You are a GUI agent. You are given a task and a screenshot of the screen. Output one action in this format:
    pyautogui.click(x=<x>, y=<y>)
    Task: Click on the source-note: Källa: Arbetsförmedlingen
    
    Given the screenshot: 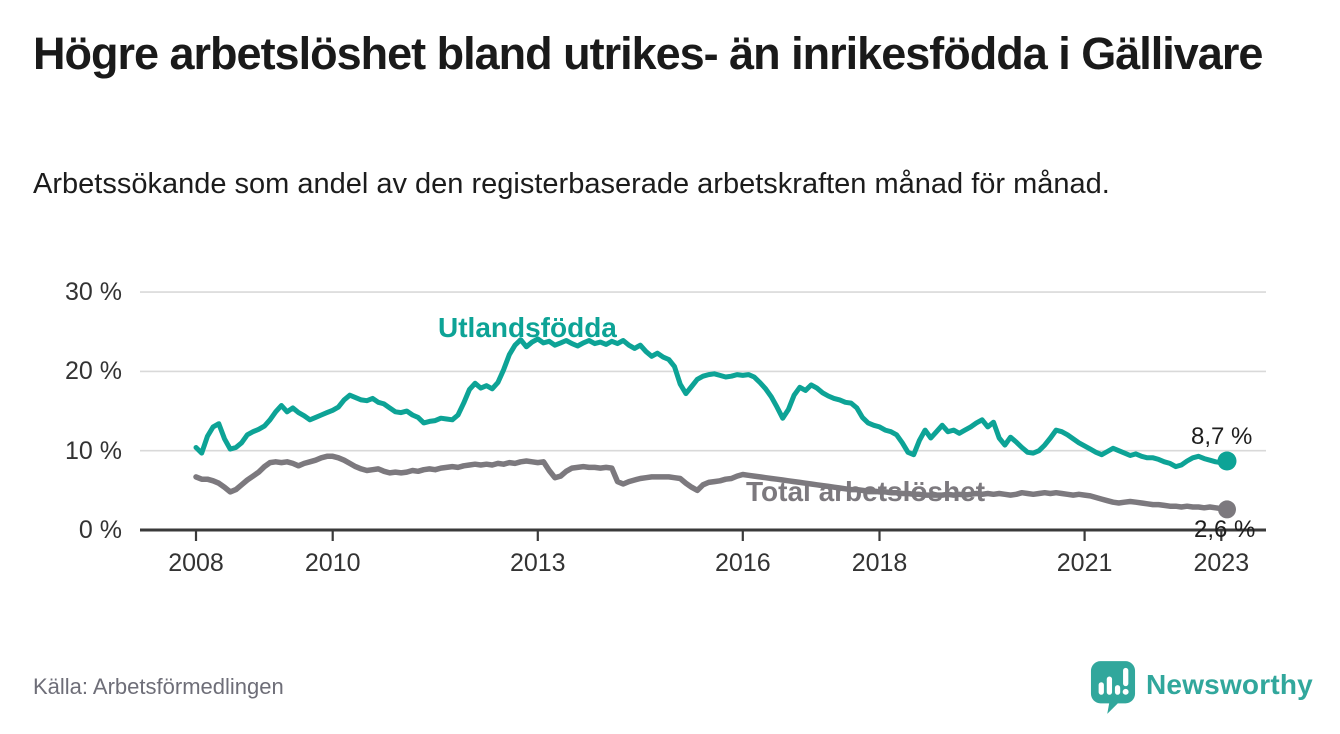 What is the action you would take?
    pyautogui.click(x=158, y=686)
    